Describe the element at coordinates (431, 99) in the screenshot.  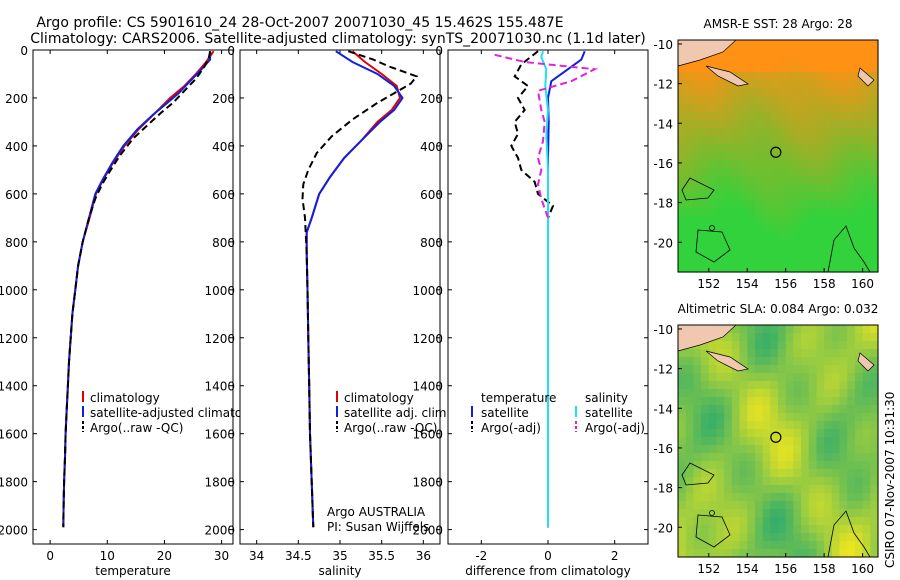
I see `difference-ytick-label: 200` at that location.